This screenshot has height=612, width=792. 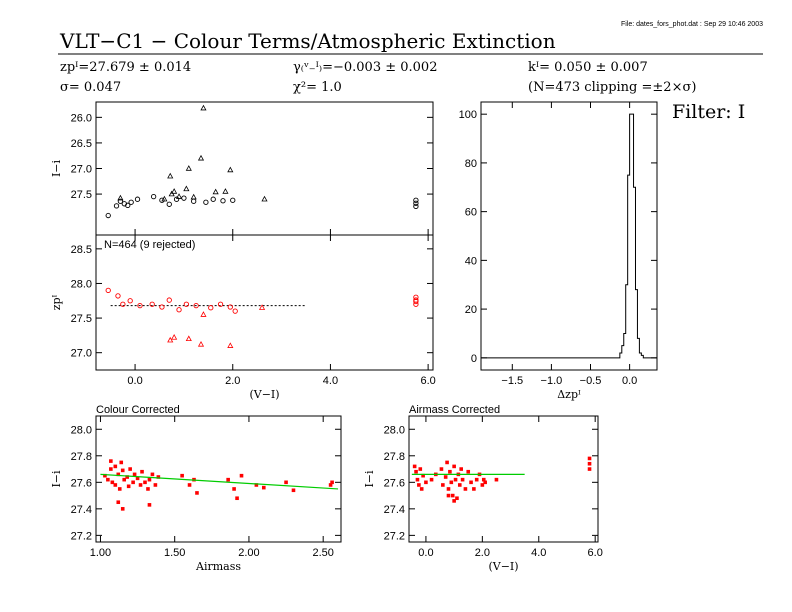 I want to click on stat-sigma: σ= 0.047, so click(x=90, y=87).